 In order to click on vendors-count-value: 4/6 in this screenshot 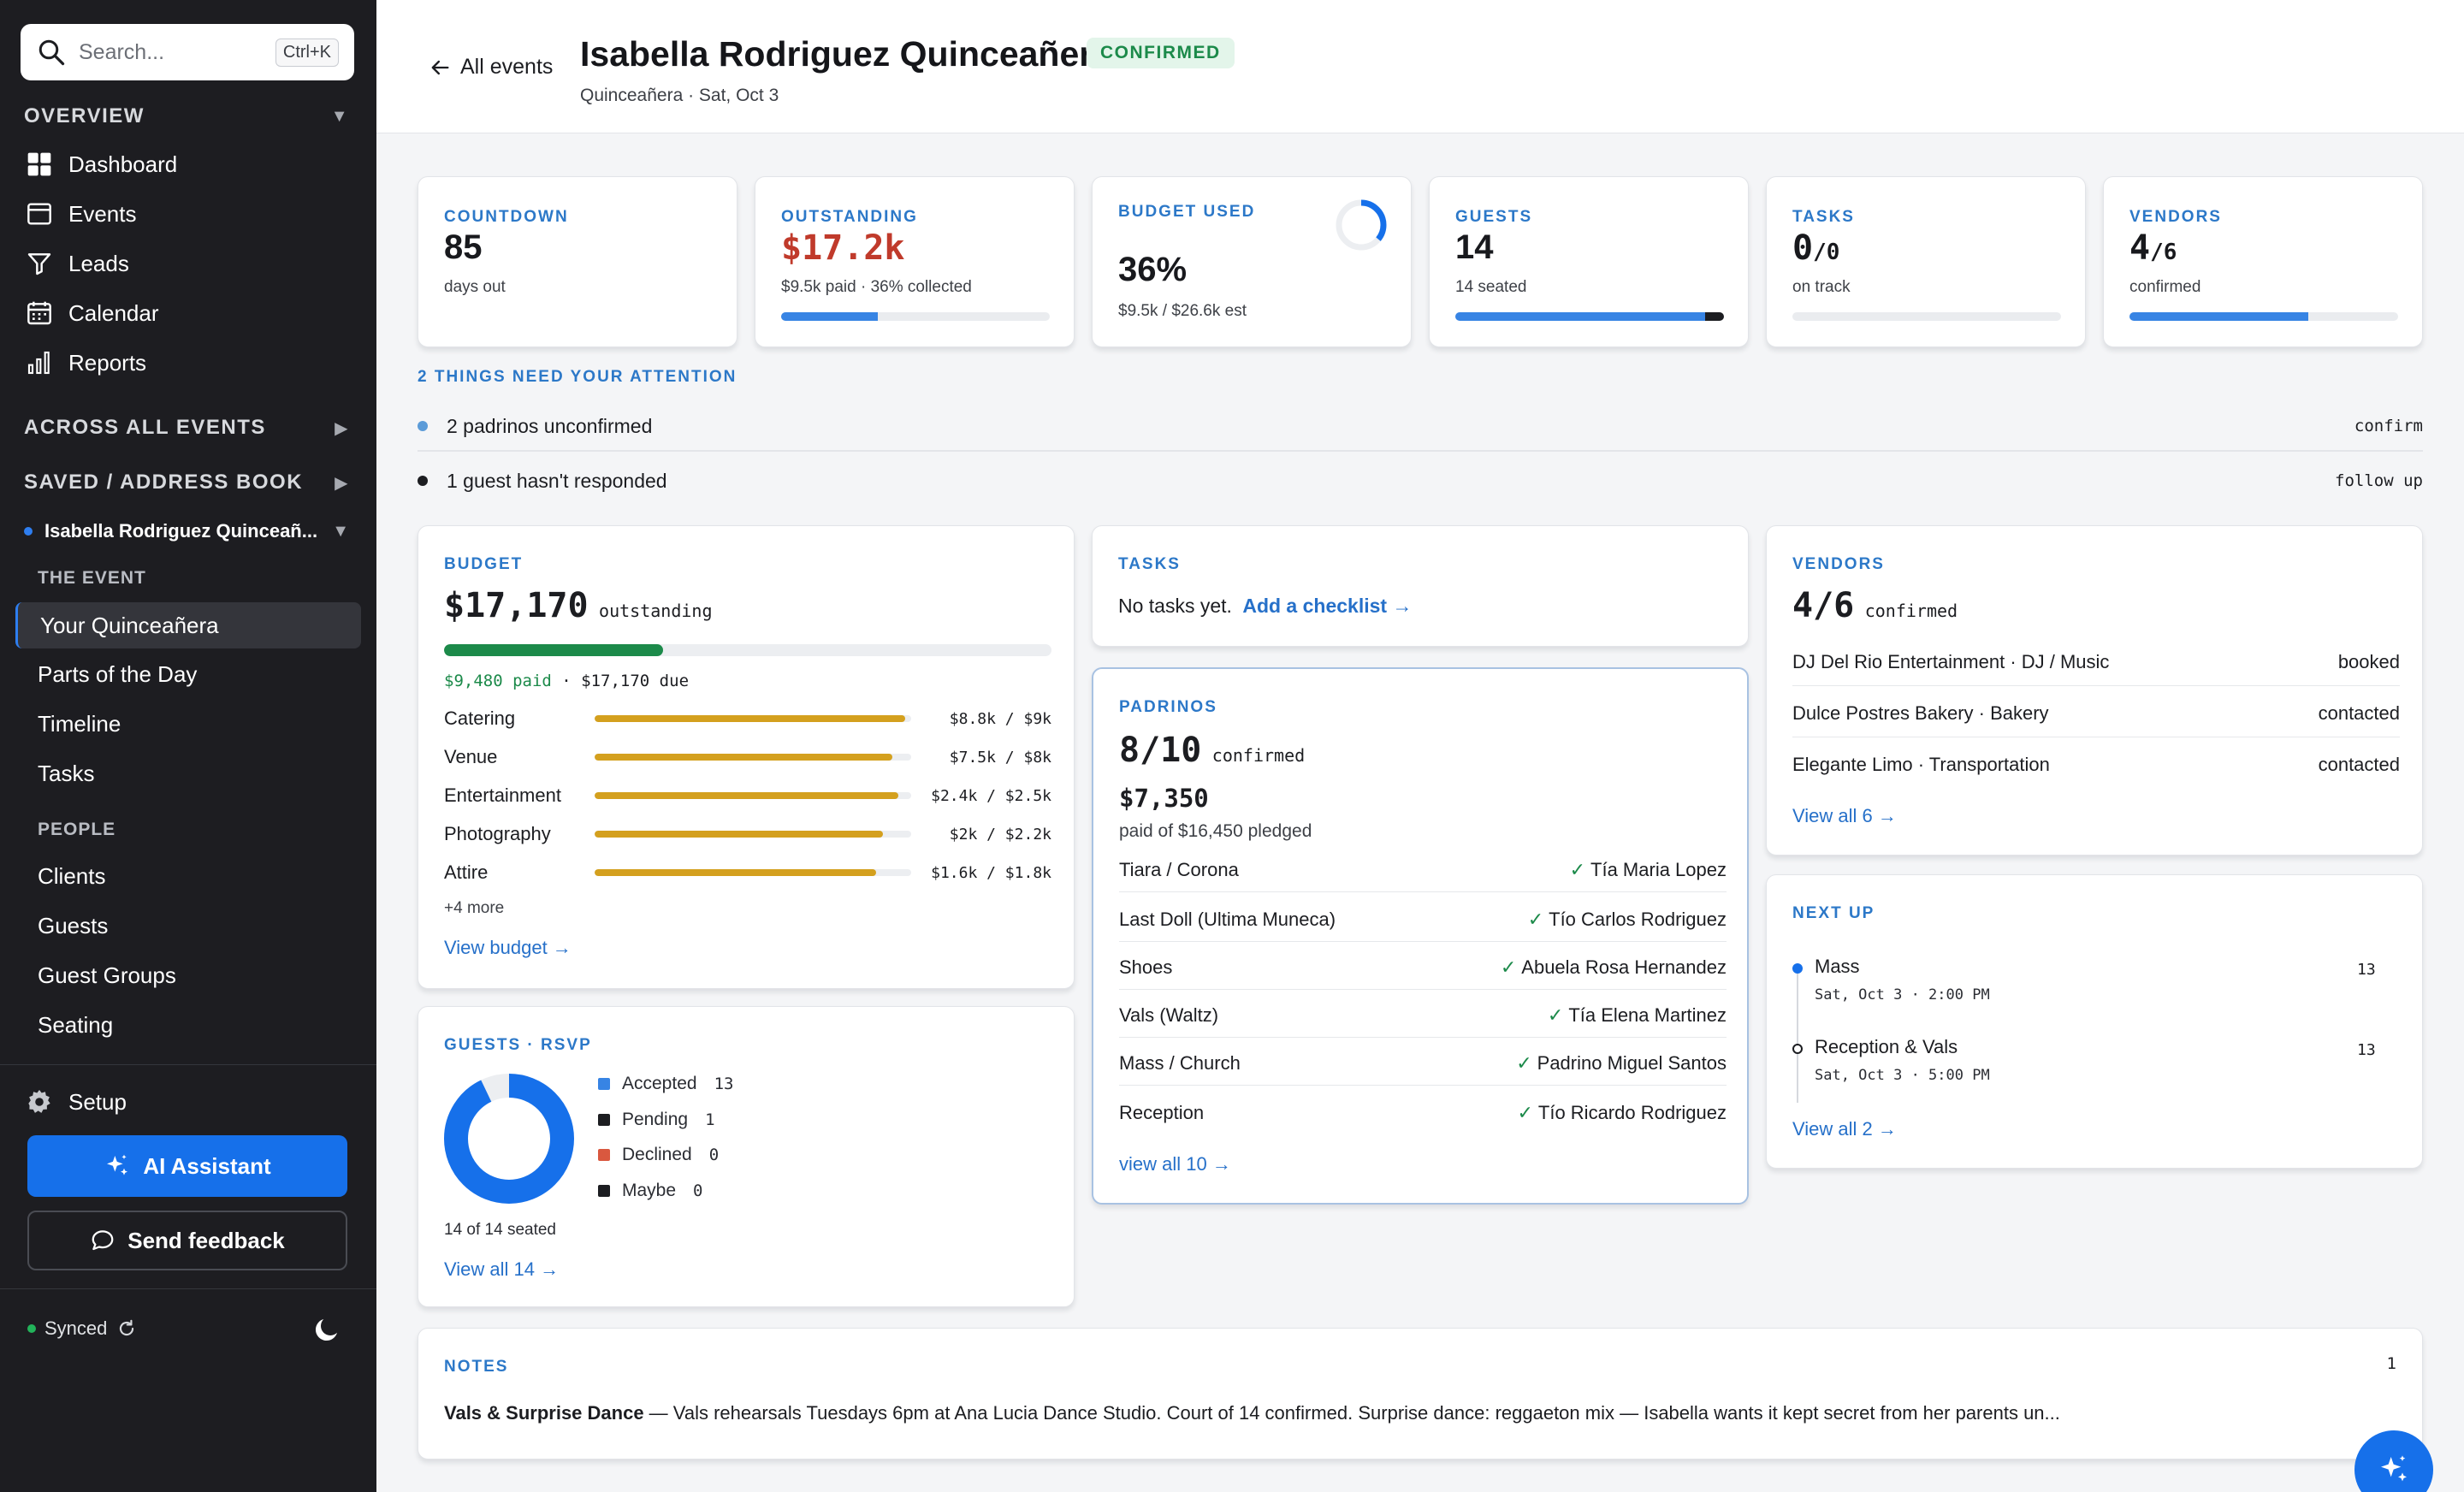, I will do `click(1823, 605)`.